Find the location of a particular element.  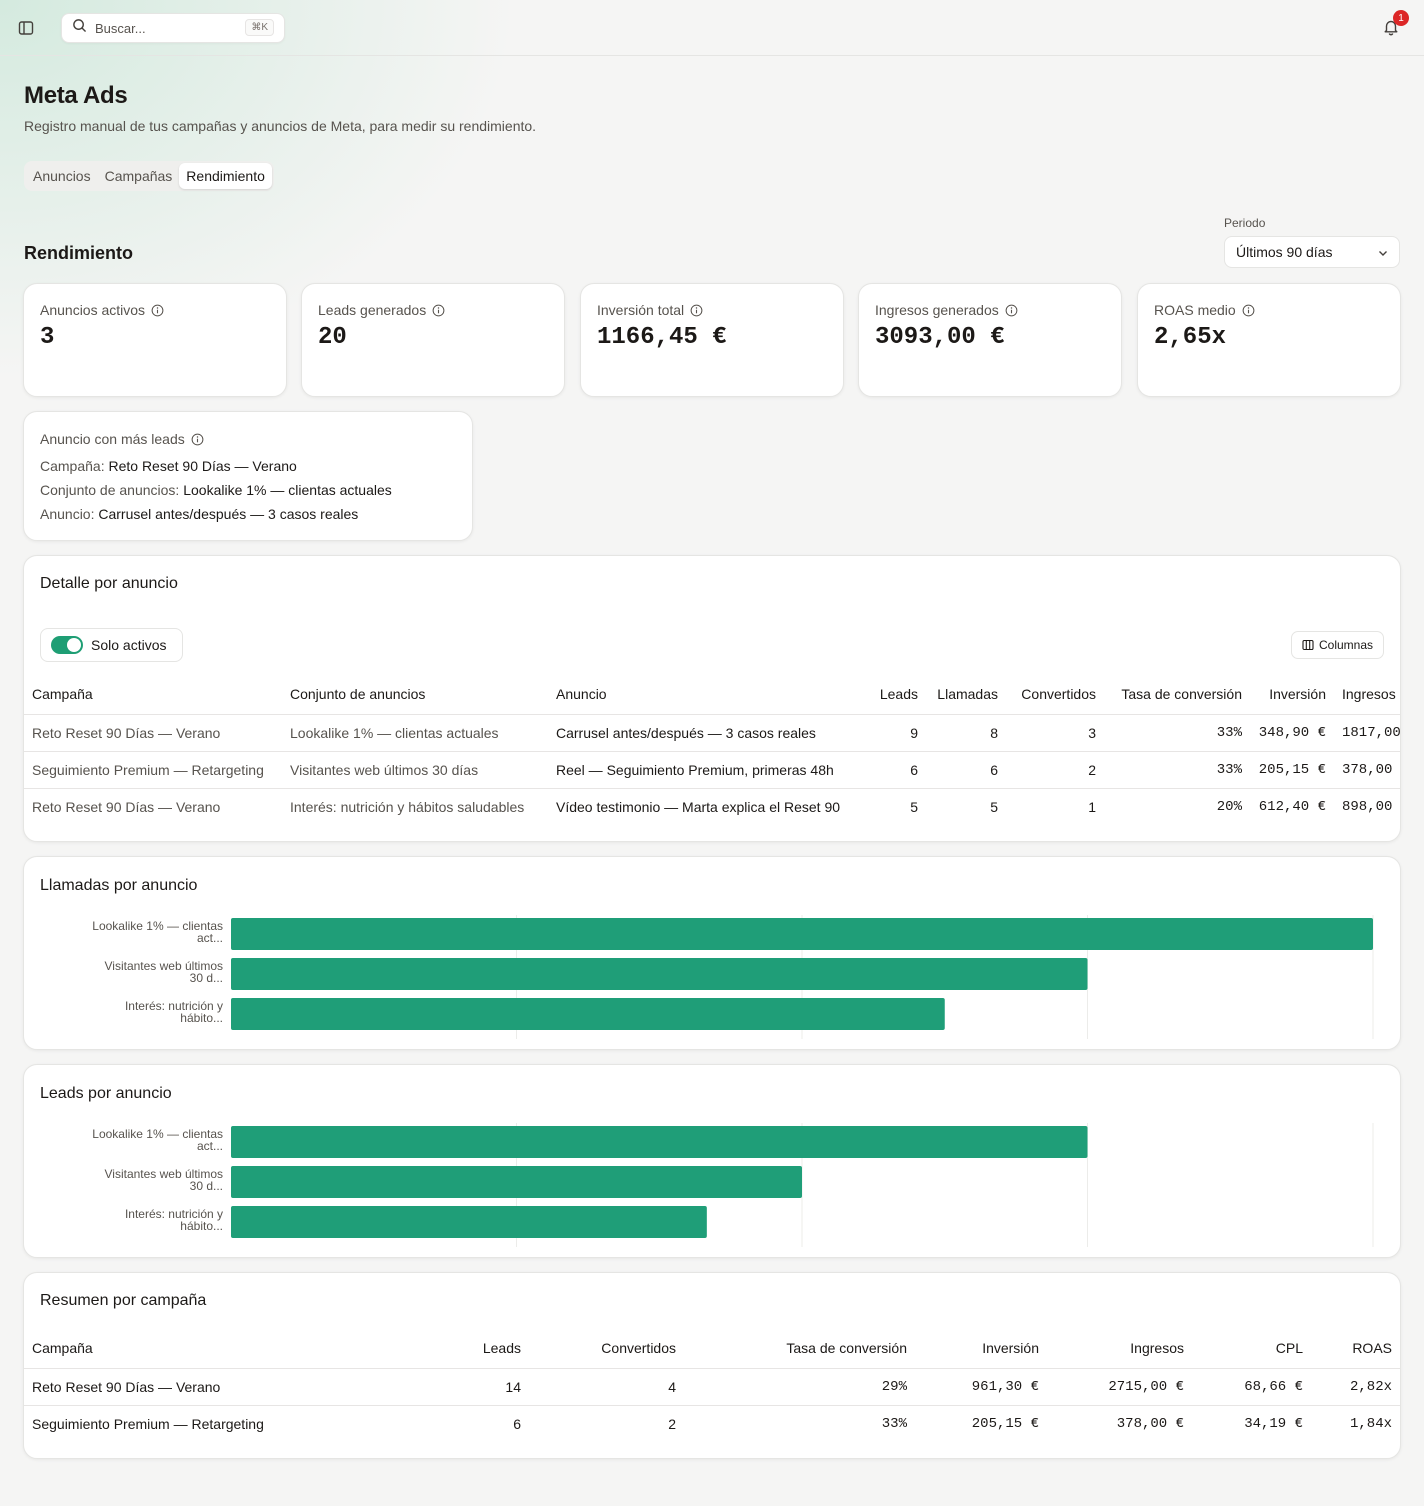

cell-revenue: 898,00 € is located at coordinates (1367, 806).